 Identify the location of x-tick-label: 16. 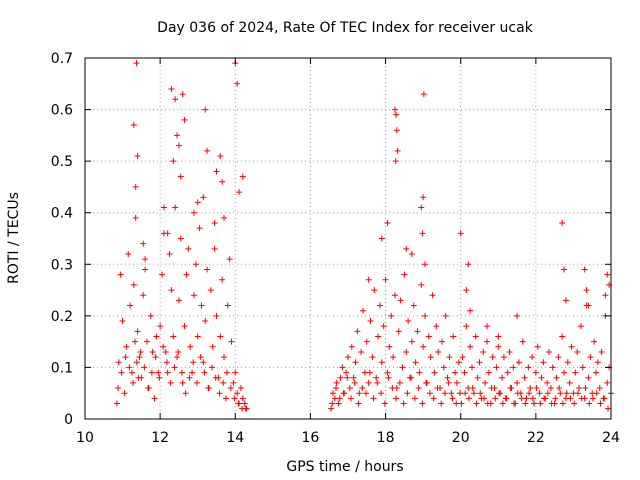
(311, 438).